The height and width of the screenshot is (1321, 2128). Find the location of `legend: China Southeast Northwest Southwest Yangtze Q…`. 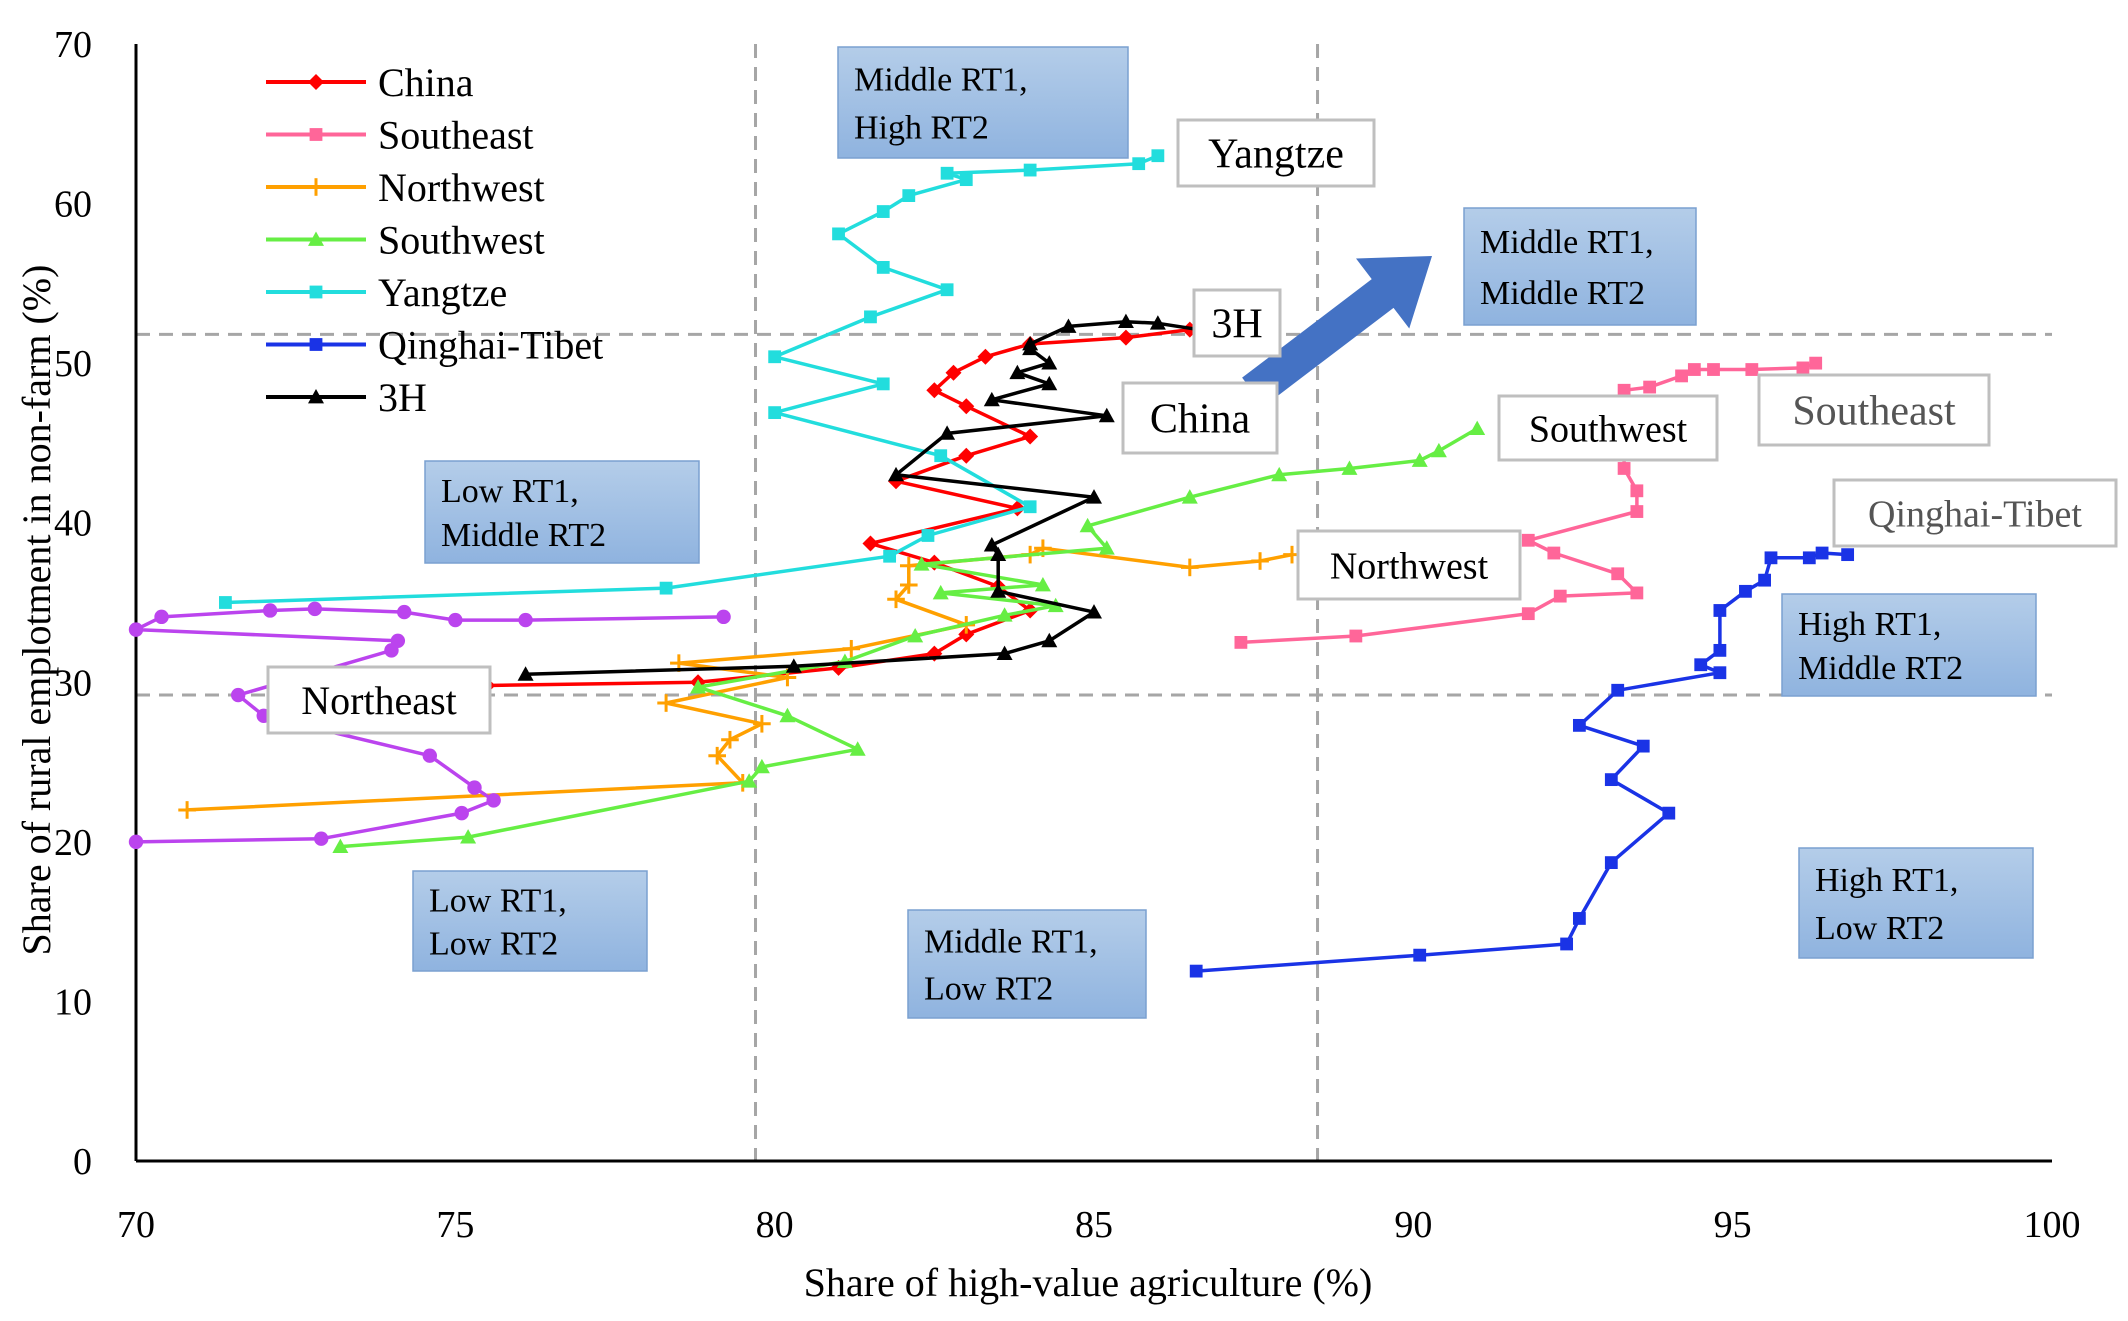

legend: China Southeast Northwest Southwest Yangtze Q… is located at coordinates (434, 240).